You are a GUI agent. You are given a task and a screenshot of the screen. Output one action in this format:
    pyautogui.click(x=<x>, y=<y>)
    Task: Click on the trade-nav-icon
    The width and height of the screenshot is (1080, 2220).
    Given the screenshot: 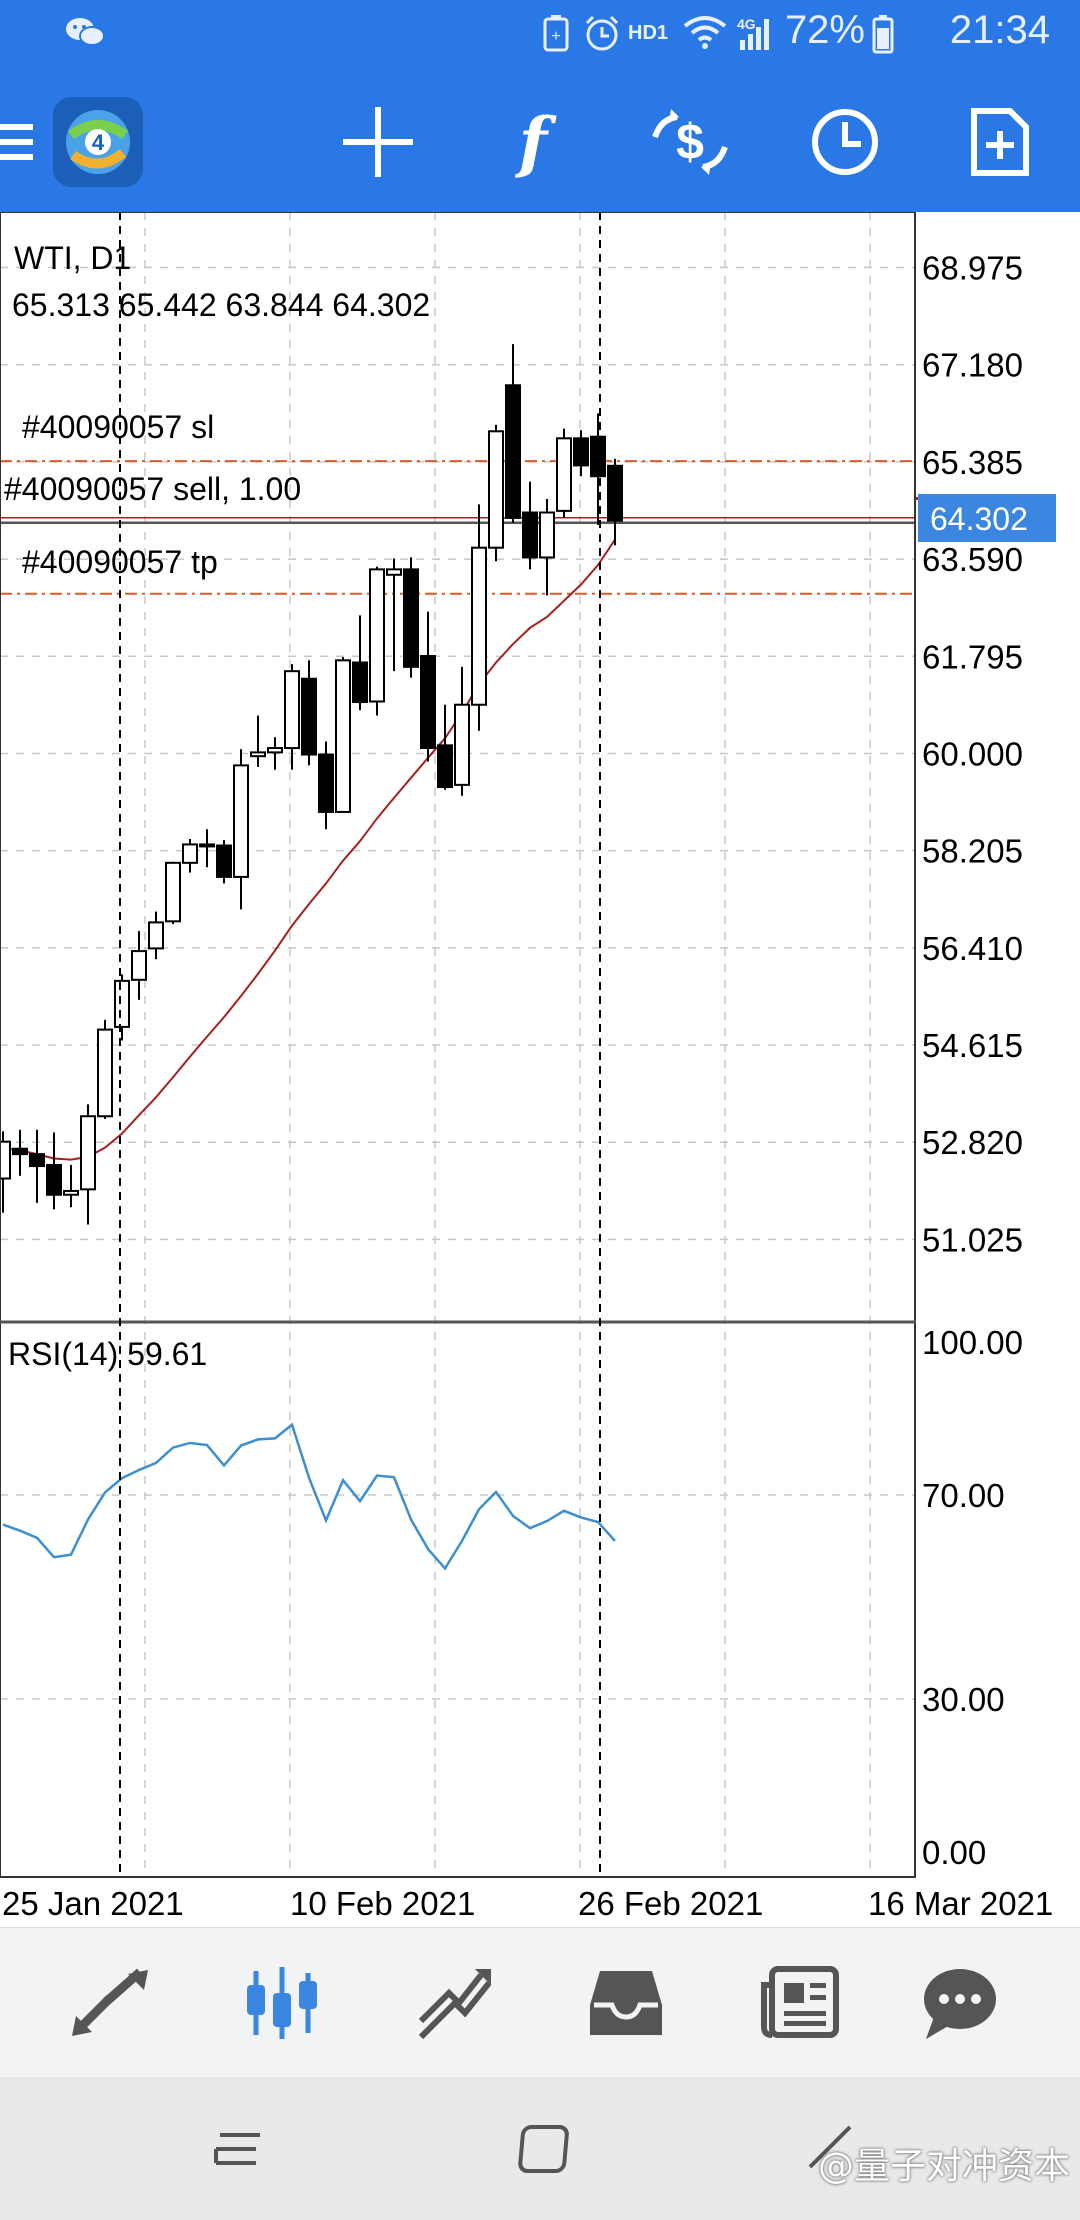 What is the action you would take?
    pyautogui.click(x=455, y=2003)
    